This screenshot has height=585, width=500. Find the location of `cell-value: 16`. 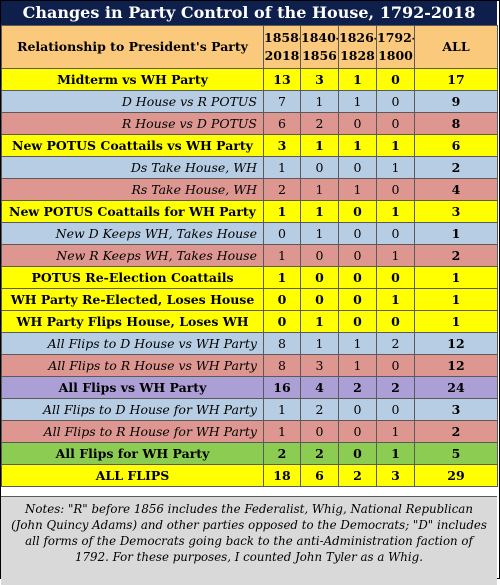

cell-value: 16 is located at coordinates (282, 387).